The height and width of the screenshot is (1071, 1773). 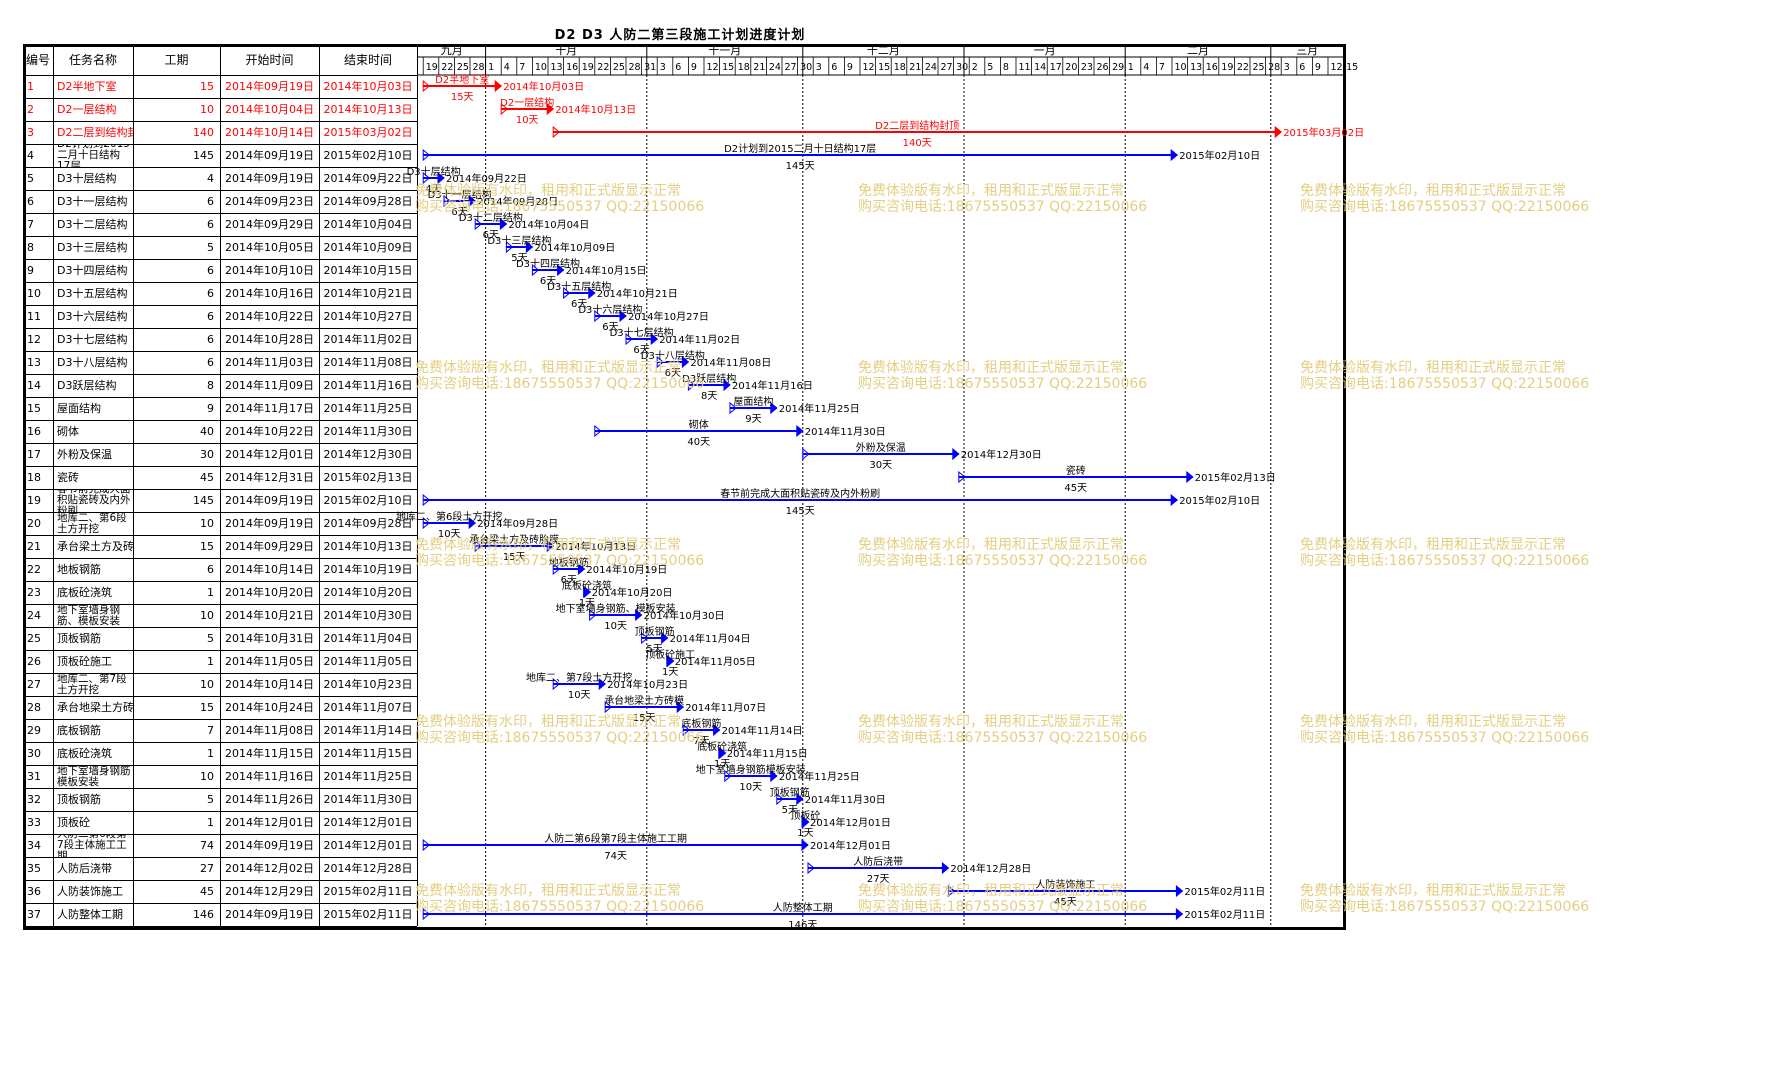 What do you see at coordinates (220, 293) in the screenshot?
I see `table-row: 10 D3十五层结构 6 2014年10月16日 2014年10月21日` at bounding box center [220, 293].